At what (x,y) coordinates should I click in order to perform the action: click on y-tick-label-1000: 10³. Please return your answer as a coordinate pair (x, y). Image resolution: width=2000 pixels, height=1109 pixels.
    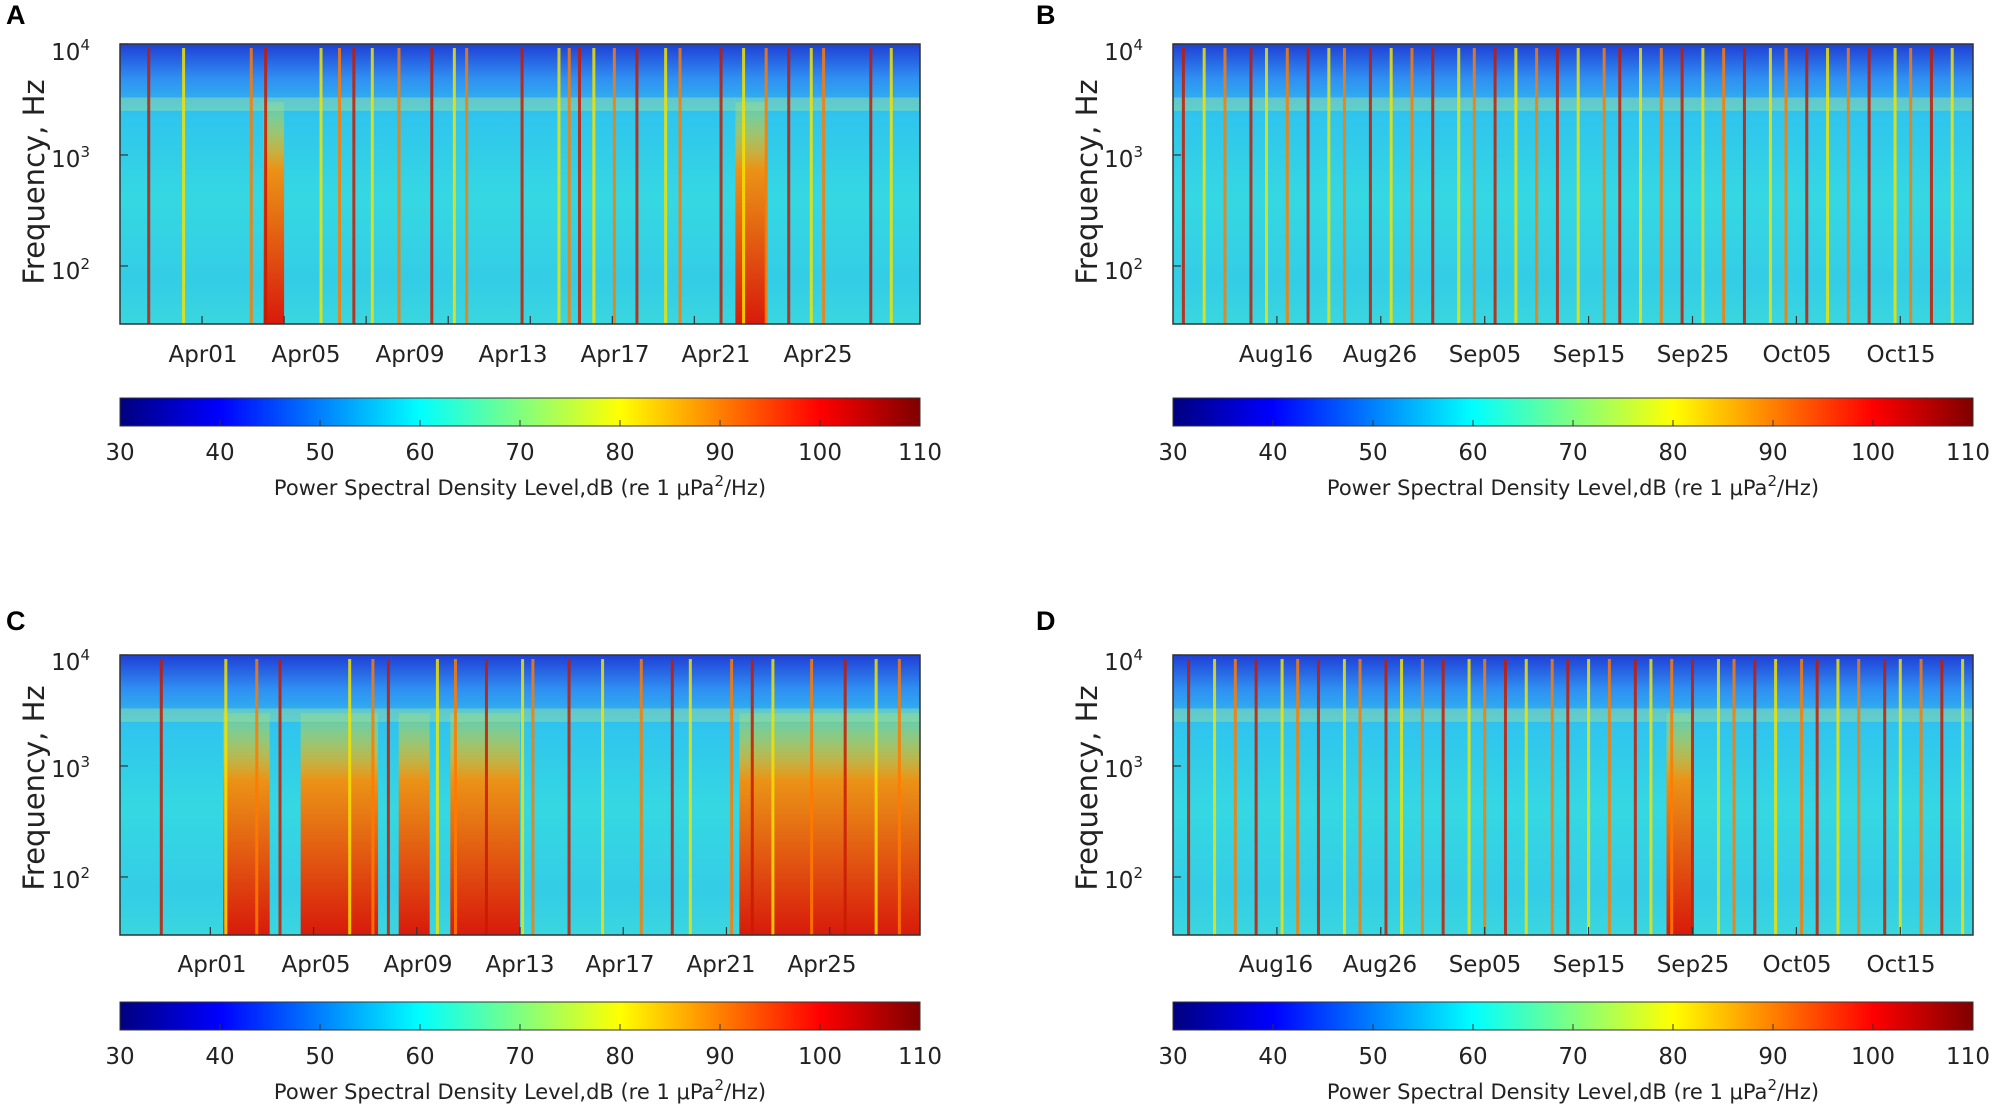
    Looking at the image, I should click on (70, 768).